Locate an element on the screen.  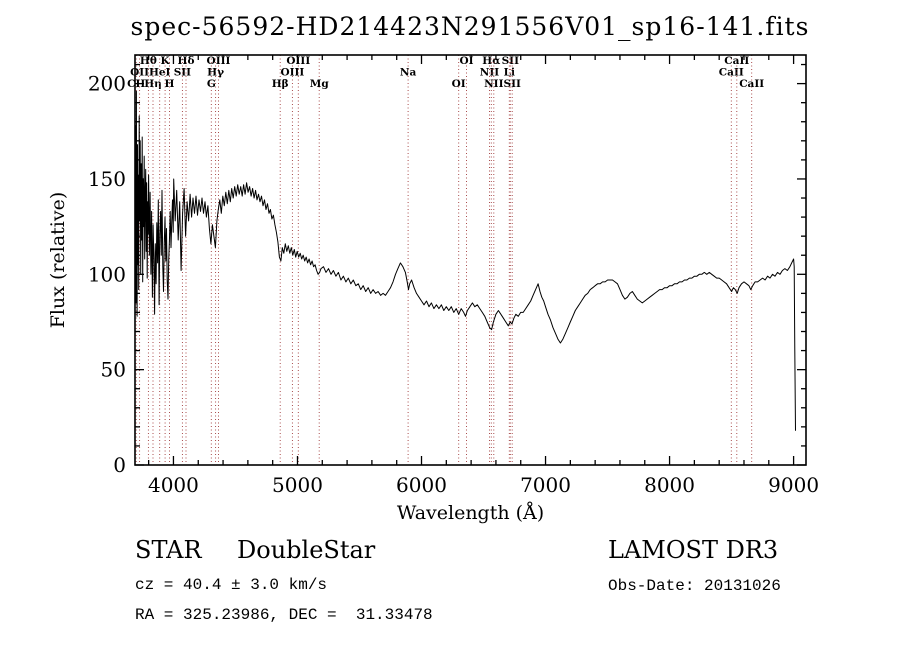
spectral-line-label: H is located at coordinates (170, 84).